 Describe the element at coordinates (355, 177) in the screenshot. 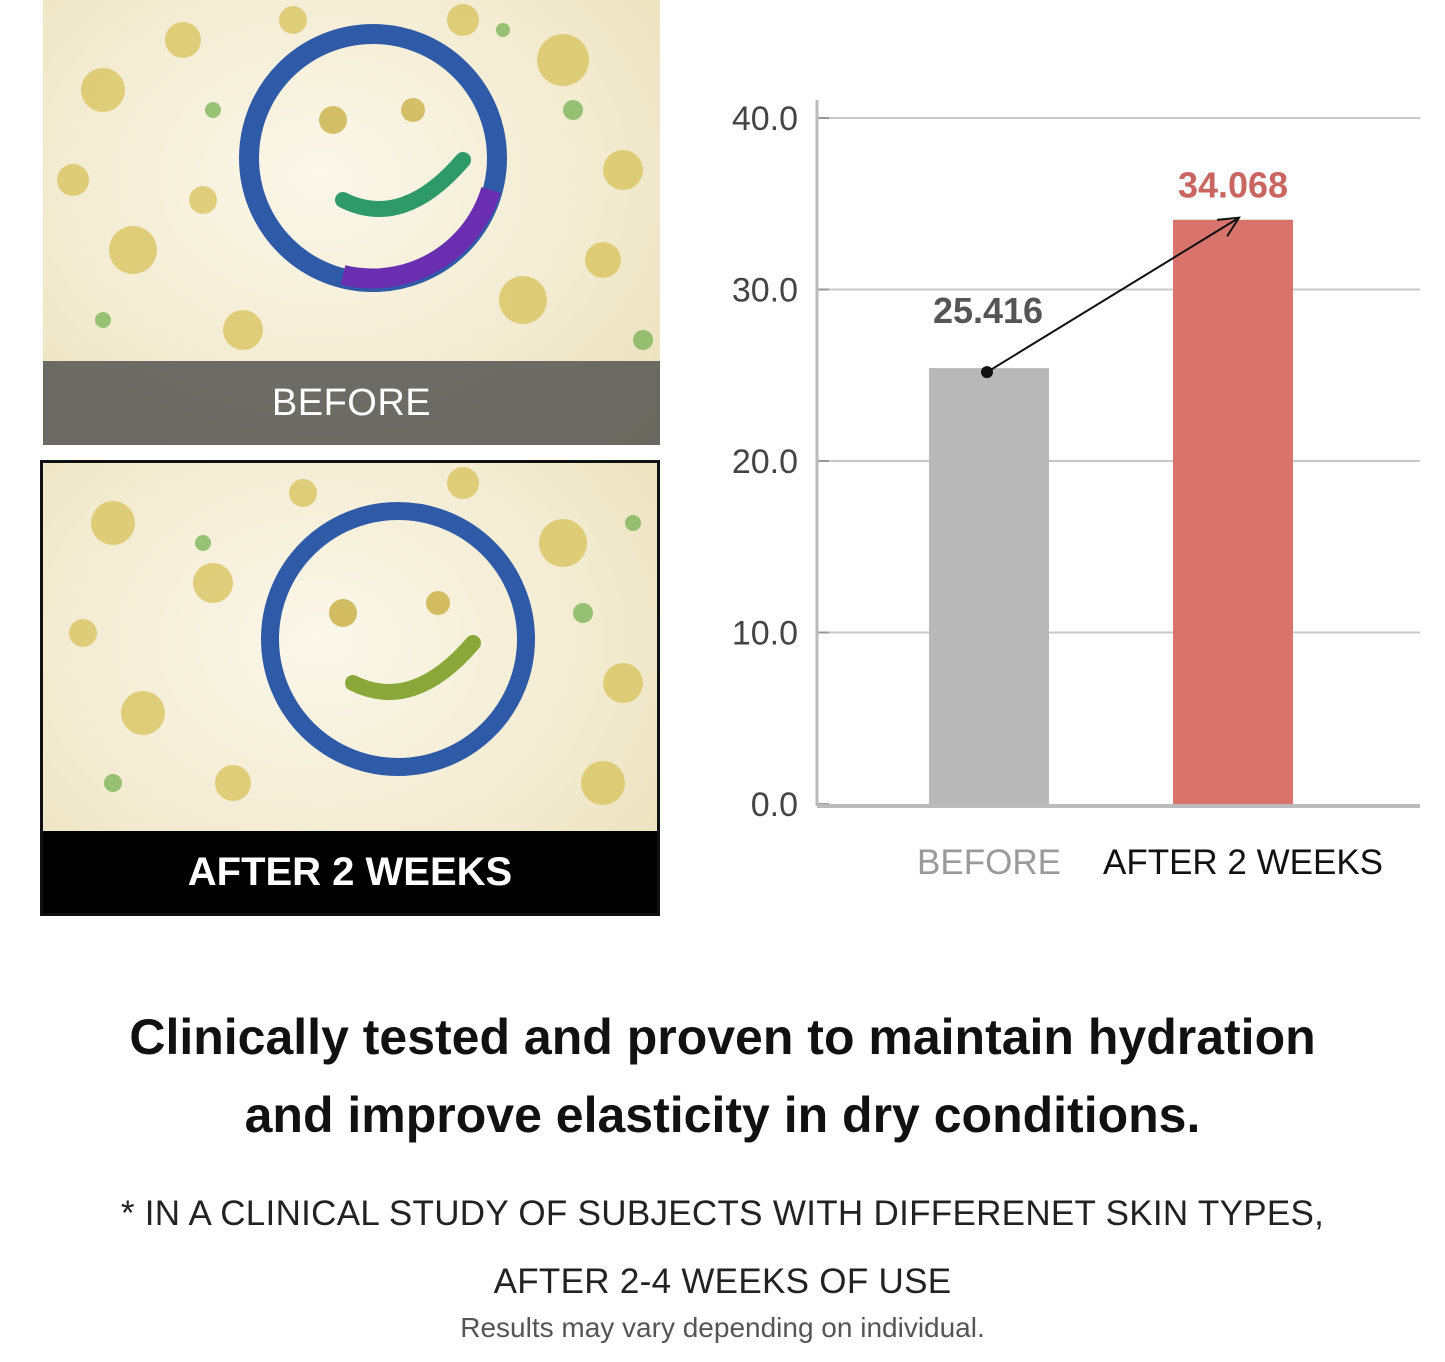

I see `before-skin-image` at that location.